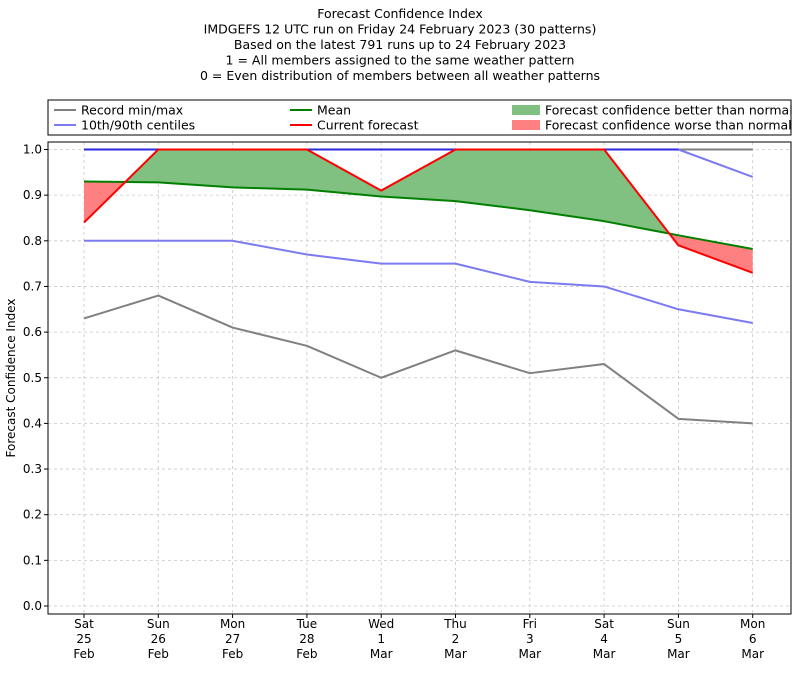 The height and width of the screenshot is (676, 800). Describe the element at coordinates (158, 639) in the screenshot. I see `x-tick-label: 26` at that location.